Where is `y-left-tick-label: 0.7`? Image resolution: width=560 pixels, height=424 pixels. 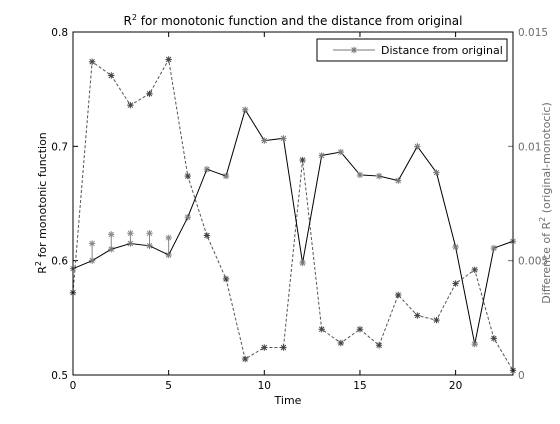
y-left-tick-label: 0.7 is located at coordinates (59, 147).